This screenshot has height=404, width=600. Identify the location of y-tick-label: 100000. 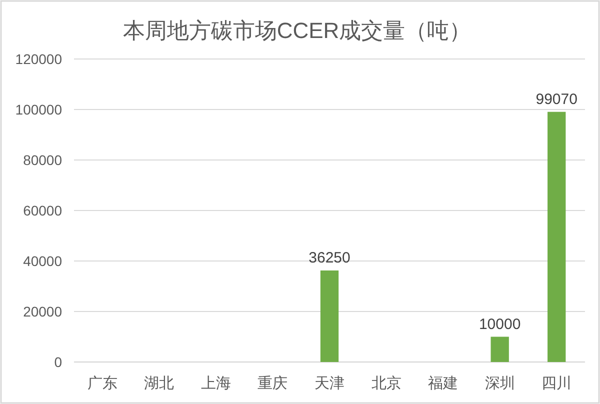
(38, 110).